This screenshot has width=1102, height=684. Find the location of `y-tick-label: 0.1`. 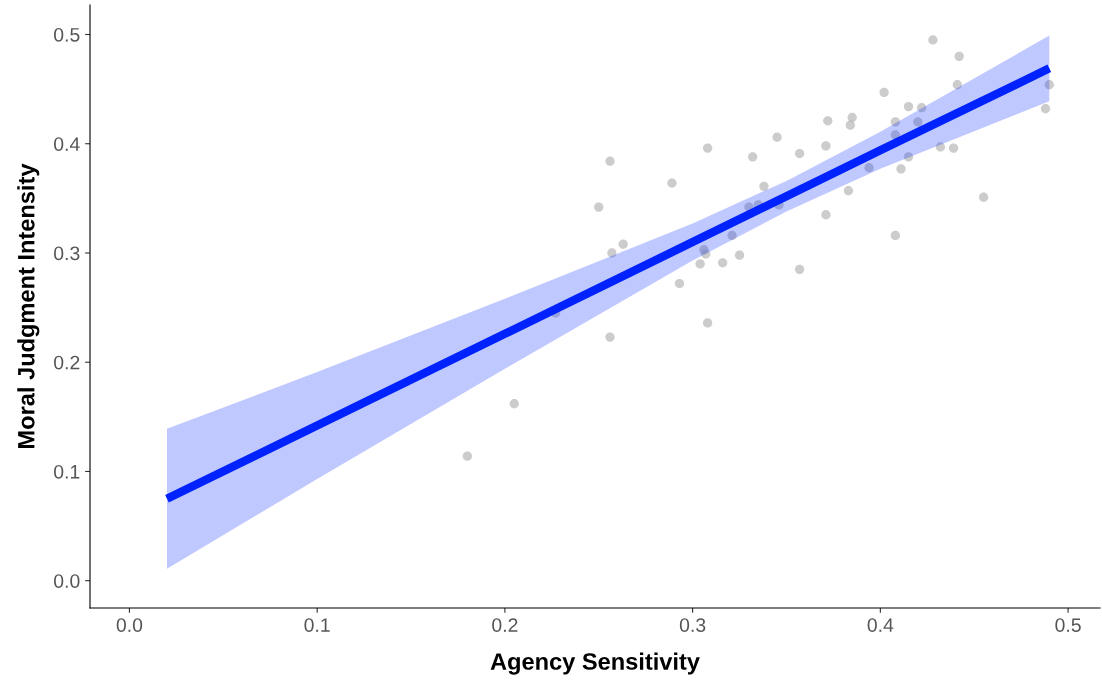

y-tick-label: 0.1 is located at coordinates (67, 471).